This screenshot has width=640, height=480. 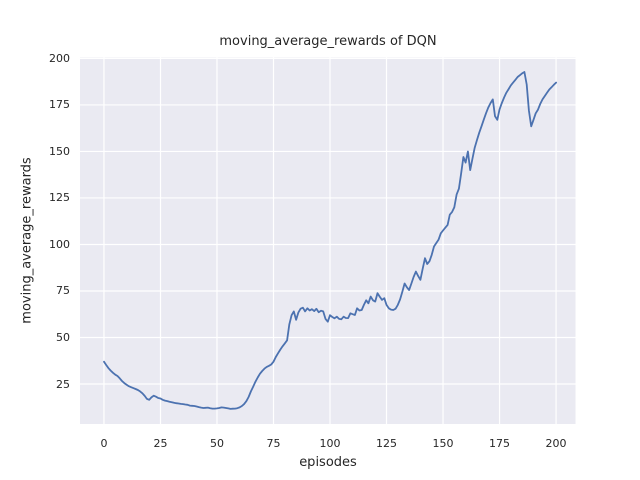 I want to click on y-tick-label: 100, so click(x=59, y=244).